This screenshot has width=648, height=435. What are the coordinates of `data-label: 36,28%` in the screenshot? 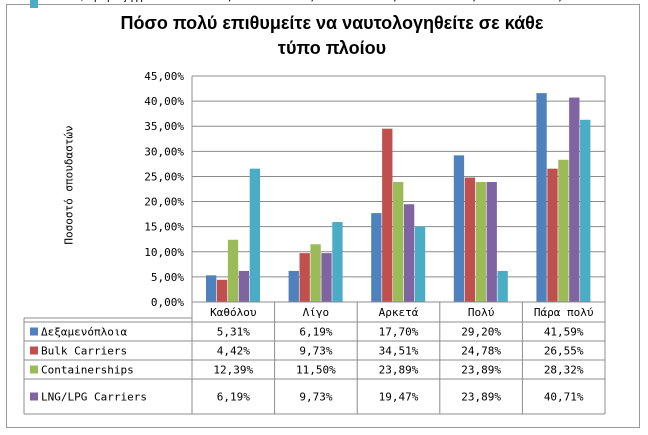 It's located at (564, 1).